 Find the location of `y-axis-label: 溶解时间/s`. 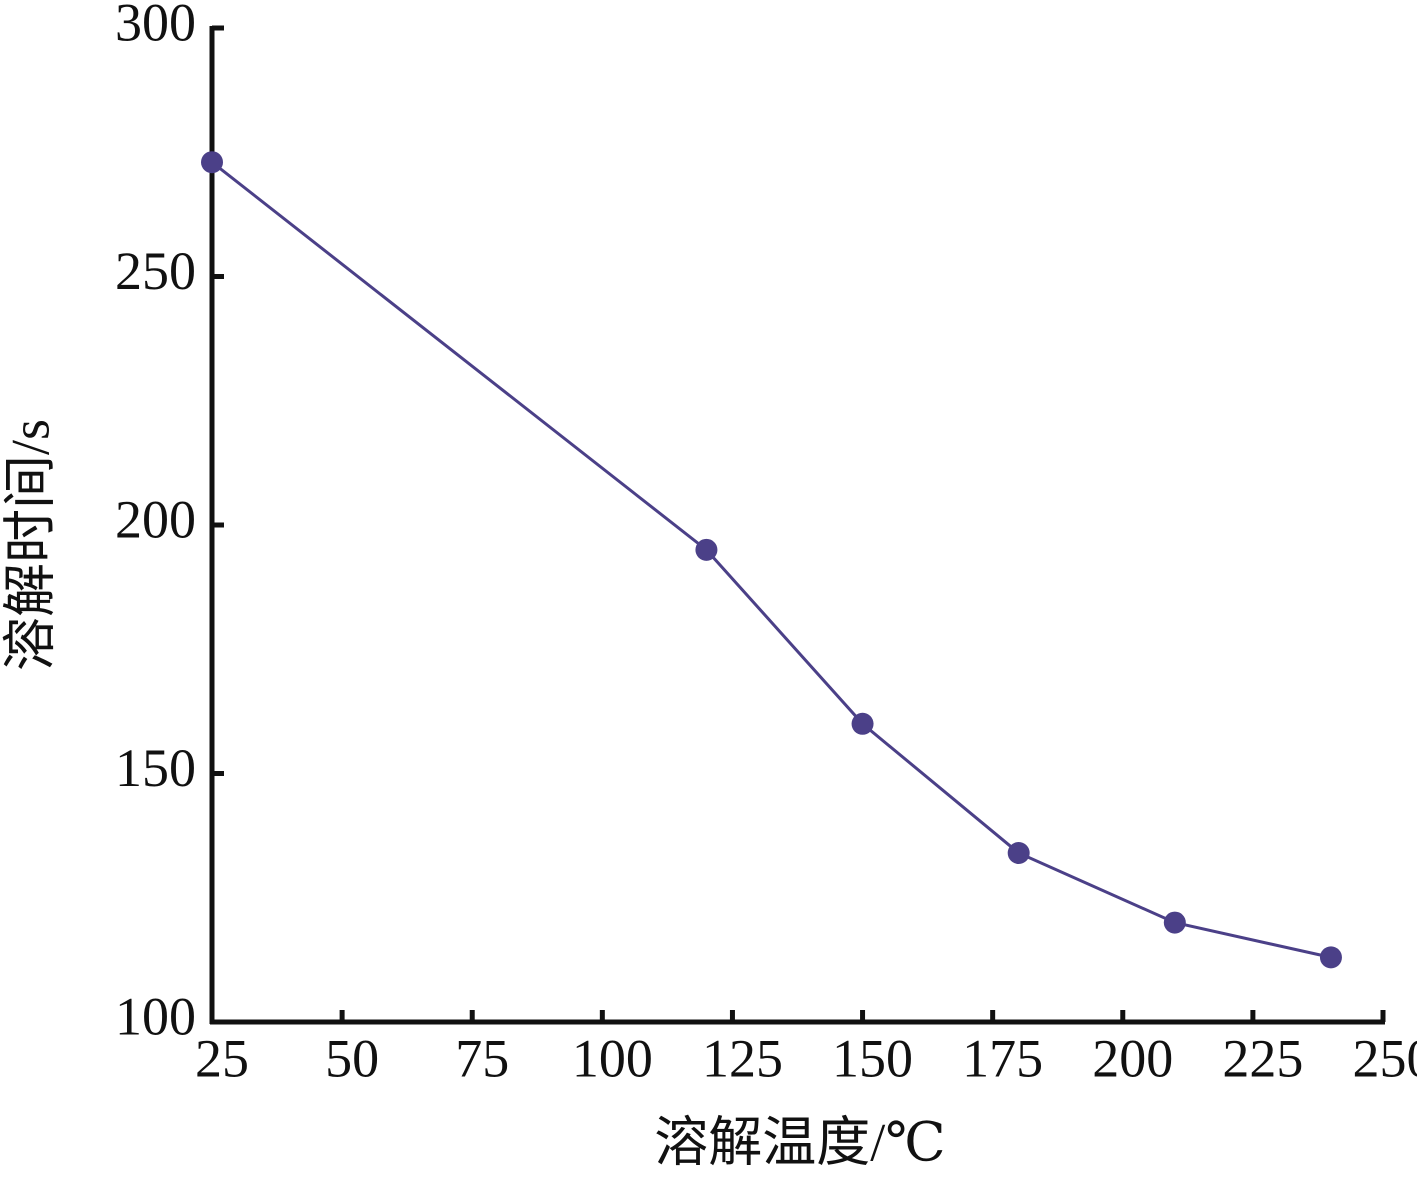

y-axis-label: 溶解时间/s is located at coordinates (30, 545).